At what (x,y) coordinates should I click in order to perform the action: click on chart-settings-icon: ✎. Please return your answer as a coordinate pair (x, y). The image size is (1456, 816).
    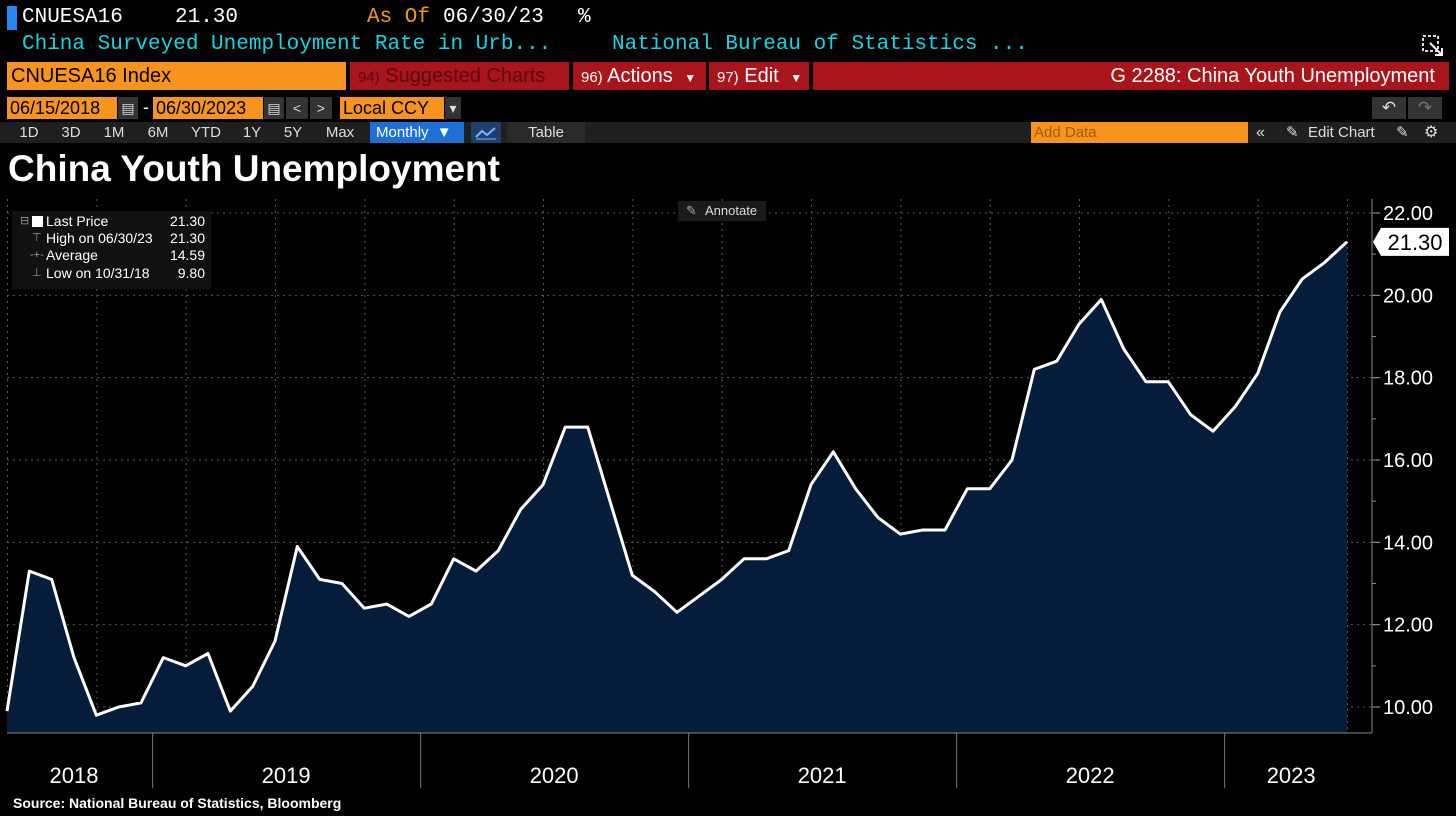
    Looking at the image, I should click on (1402, 132).